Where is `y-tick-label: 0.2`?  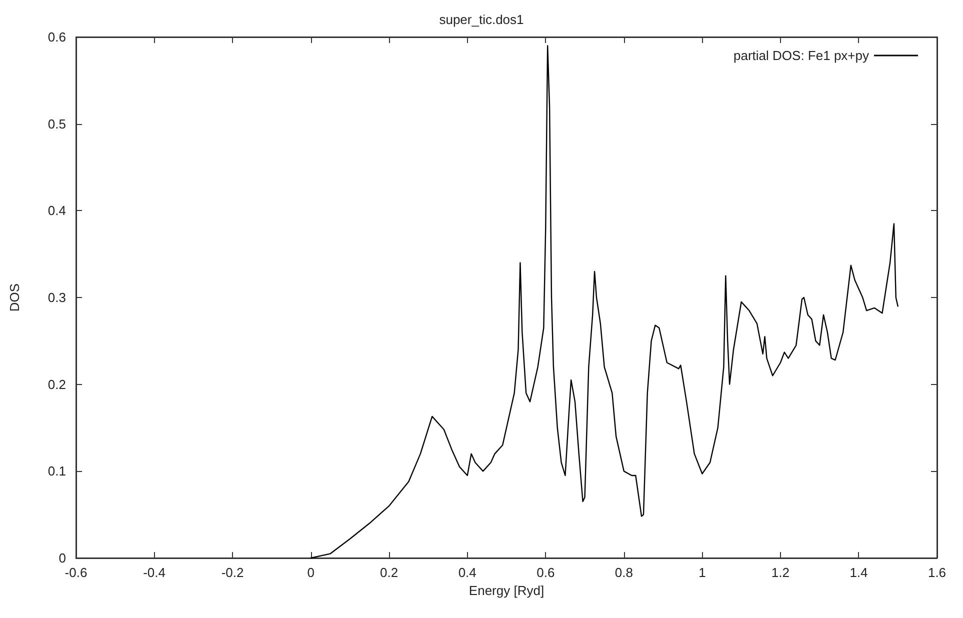 y-tick-label: 0.2 is located at coordinates (57, 384).